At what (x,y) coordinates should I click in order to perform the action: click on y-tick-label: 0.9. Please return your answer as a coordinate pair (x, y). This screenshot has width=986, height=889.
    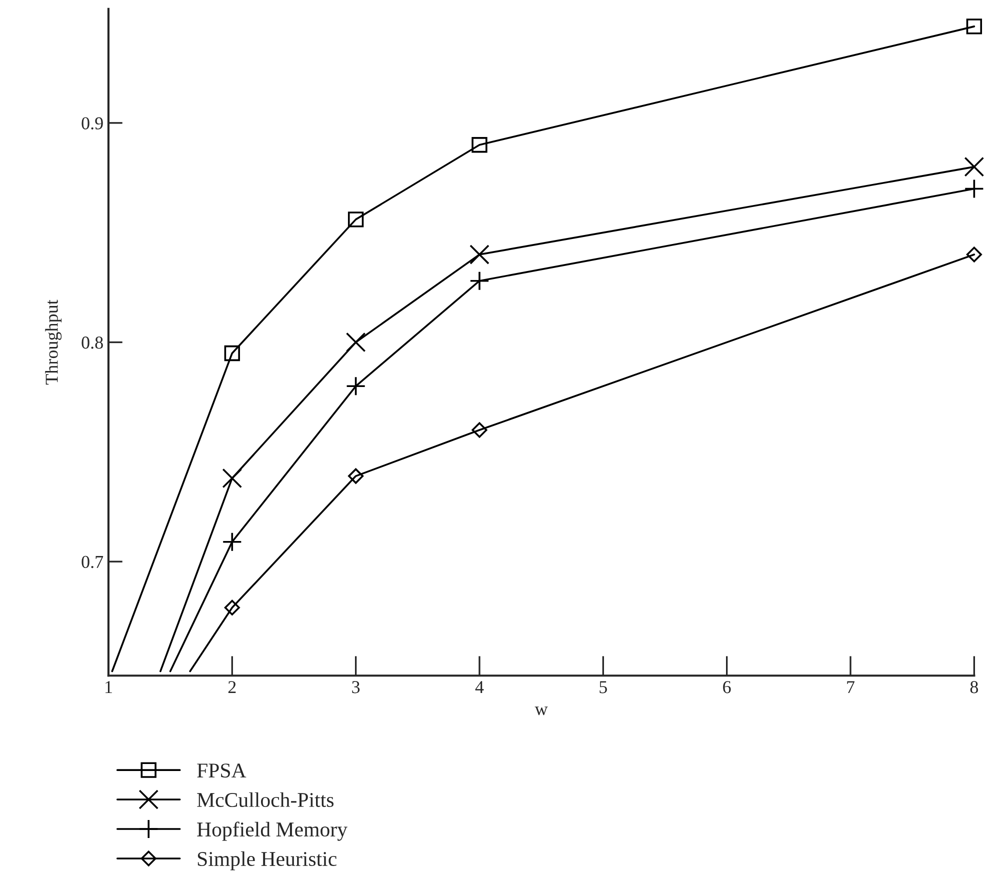
    Looking at the image, I should click on (92, 123).